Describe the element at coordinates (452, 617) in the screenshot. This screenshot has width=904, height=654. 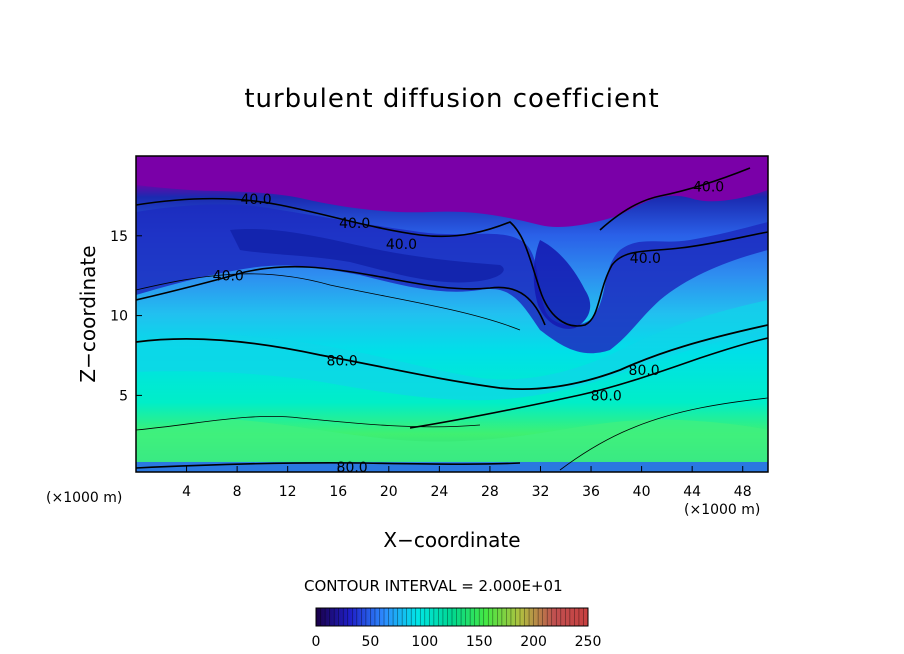
I see `colorbar-frame` at that location.